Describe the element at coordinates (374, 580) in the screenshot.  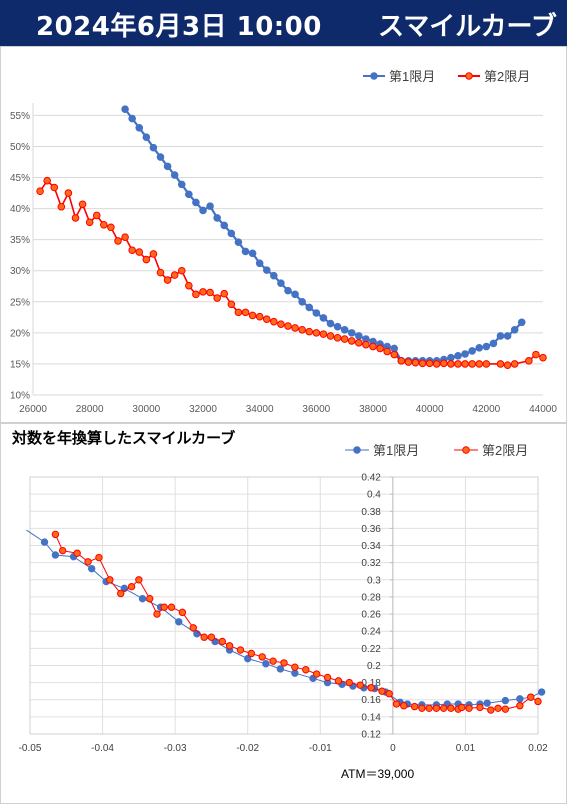
I see `y-tick-label: 0.3` at that location.